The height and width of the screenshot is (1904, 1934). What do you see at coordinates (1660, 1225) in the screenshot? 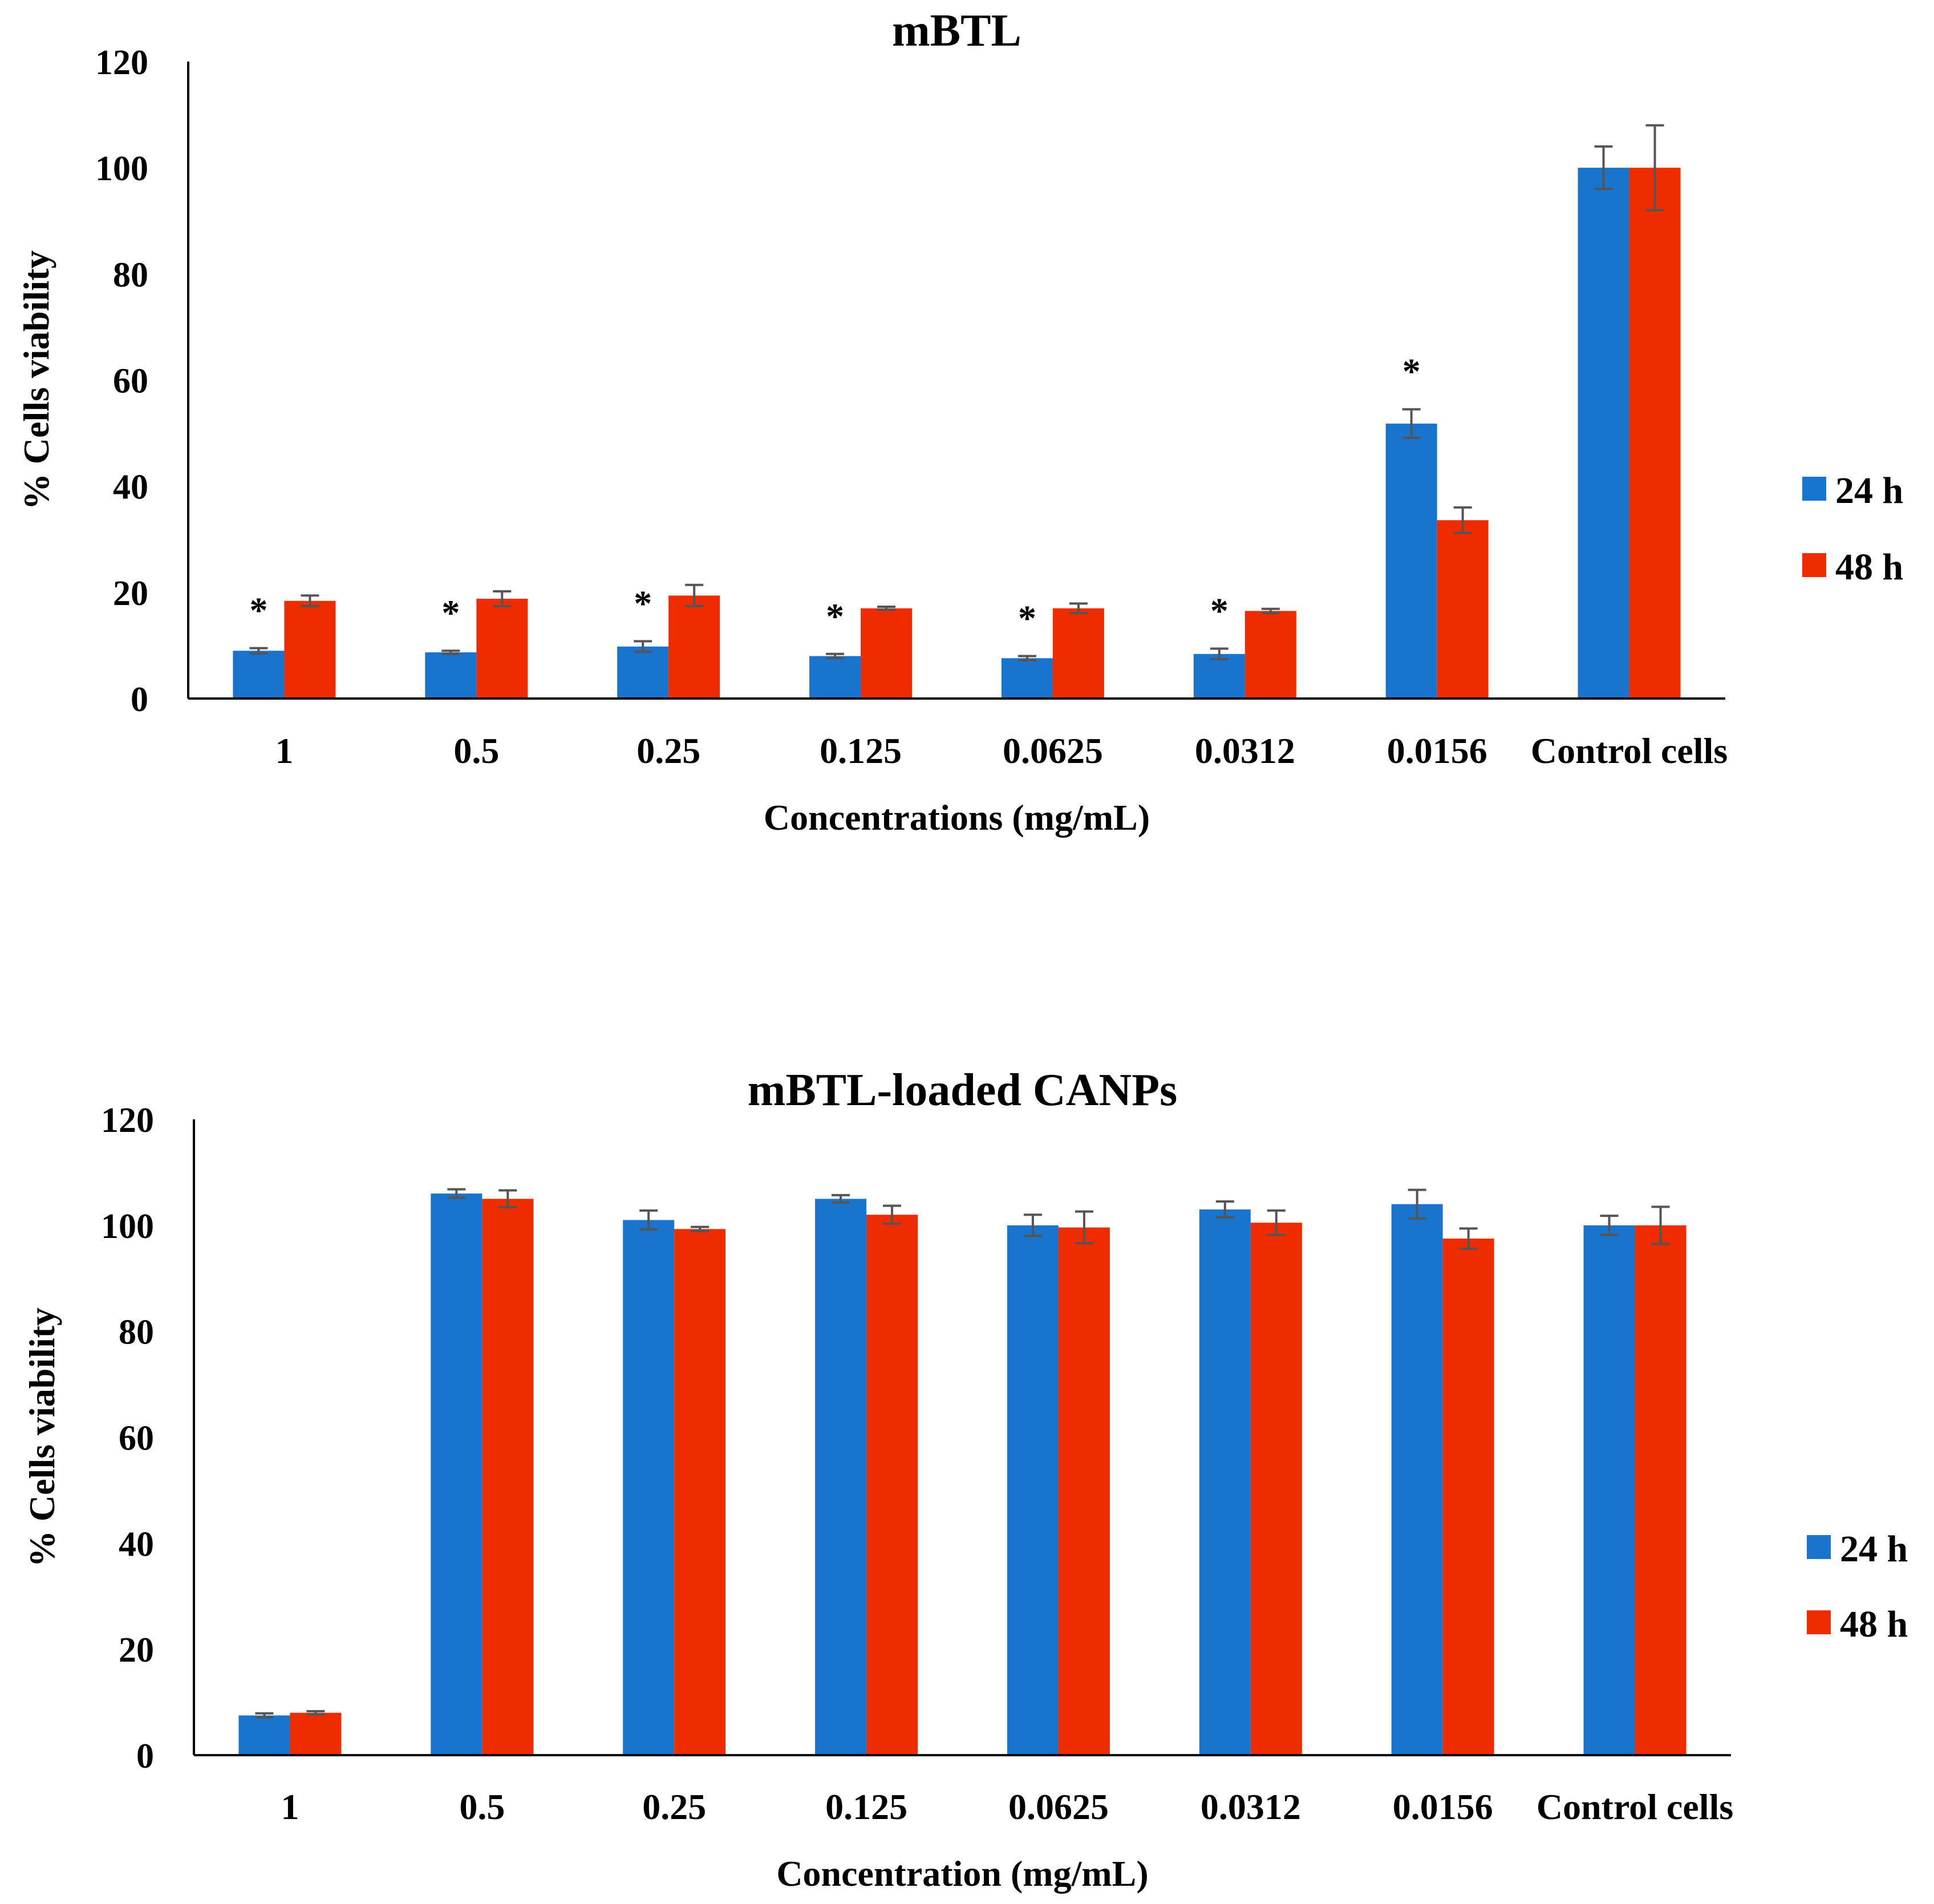
I see `error-bar-48-h-control-cells` at bounding box center [1660, 1225].